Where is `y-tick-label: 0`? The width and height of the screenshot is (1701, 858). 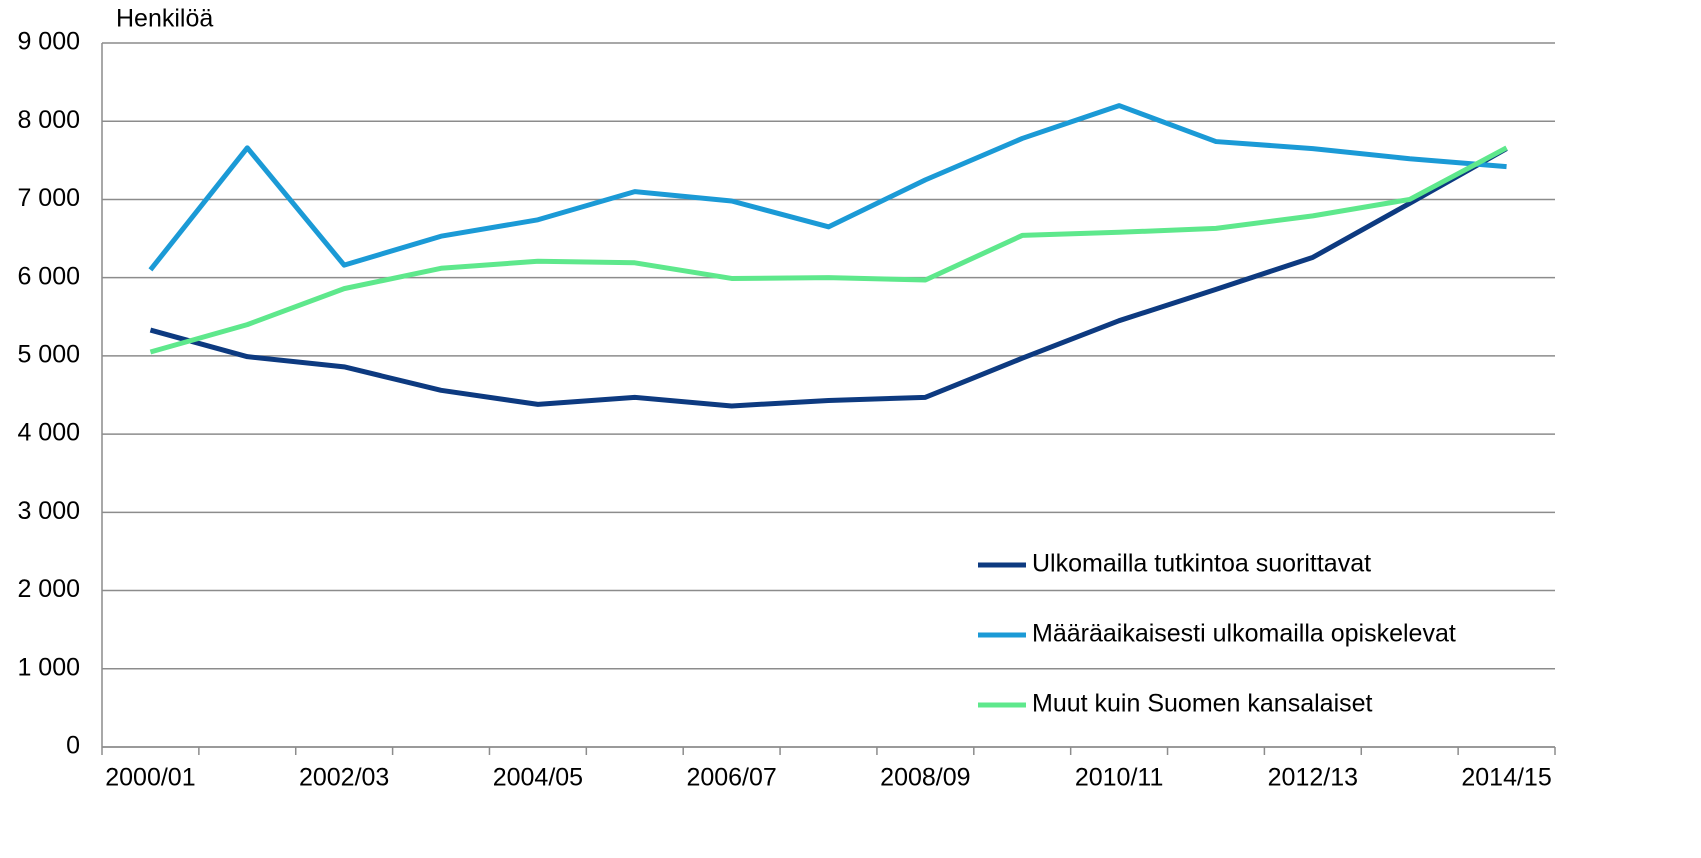
y-tick-label: 0 is located at coordinates (73, 746).